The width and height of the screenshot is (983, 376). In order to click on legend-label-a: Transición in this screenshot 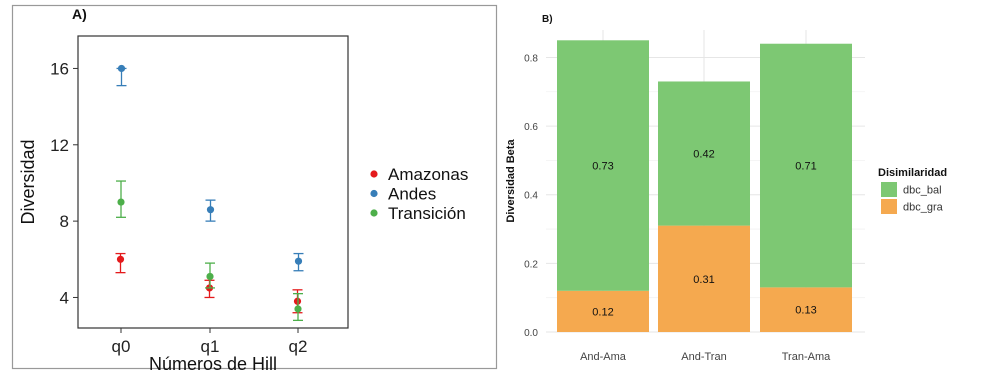, I will do `click(427, 213)`.